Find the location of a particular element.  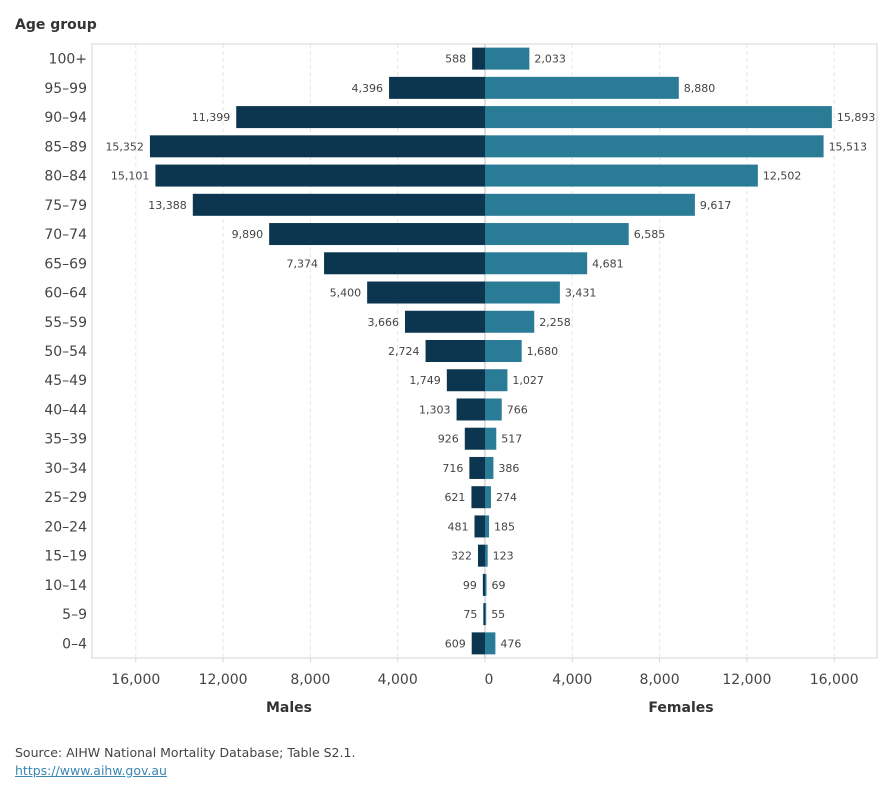

source-link: https://www.aihw.gov.au is located at coordinates (91, 770).